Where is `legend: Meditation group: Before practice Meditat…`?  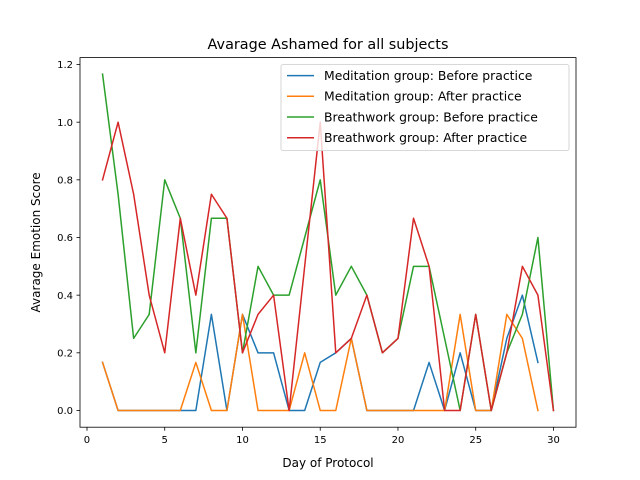
legend: Meditation group: Before practice Meditat… is located at coordinates (425, 107).